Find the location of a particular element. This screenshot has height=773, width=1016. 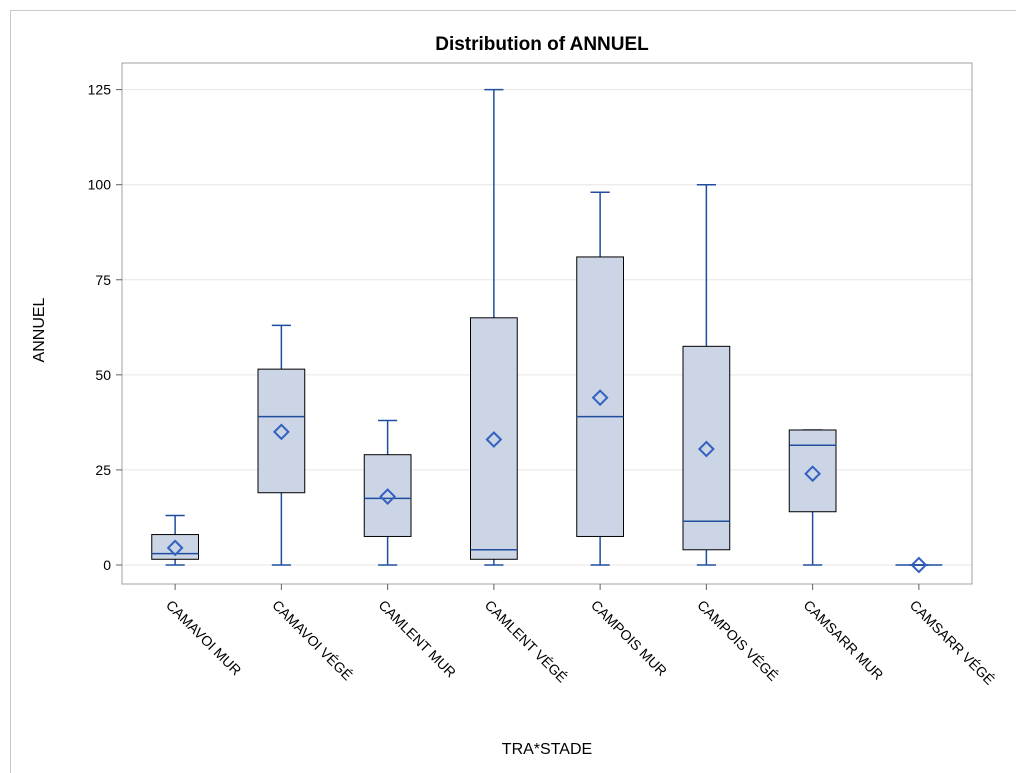

x-tick-label: CAMLENT MUR is located at coordinates (418, 639).